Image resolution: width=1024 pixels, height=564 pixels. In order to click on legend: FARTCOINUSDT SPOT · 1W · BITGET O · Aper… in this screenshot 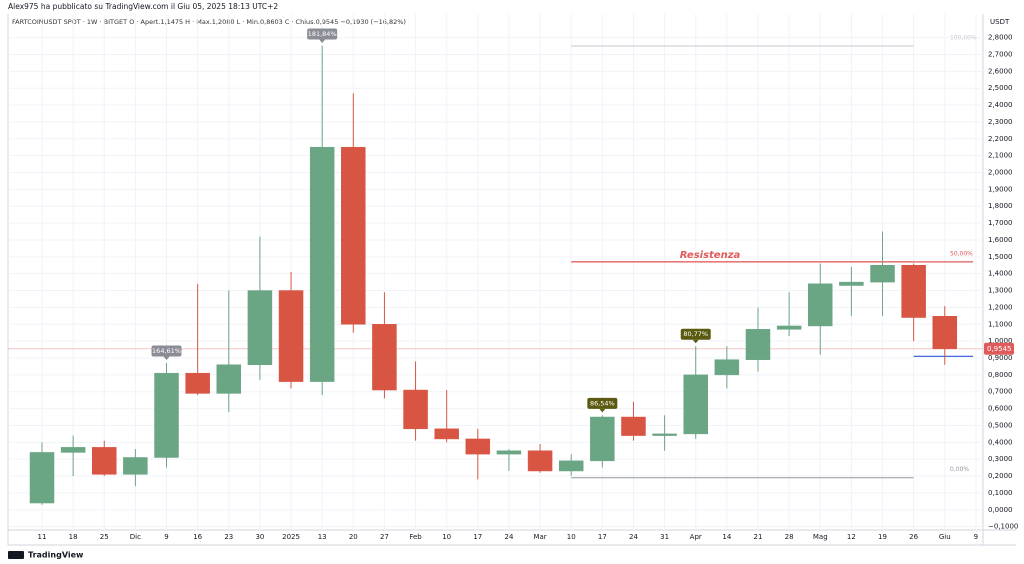, I will do `click(209, 22)`.